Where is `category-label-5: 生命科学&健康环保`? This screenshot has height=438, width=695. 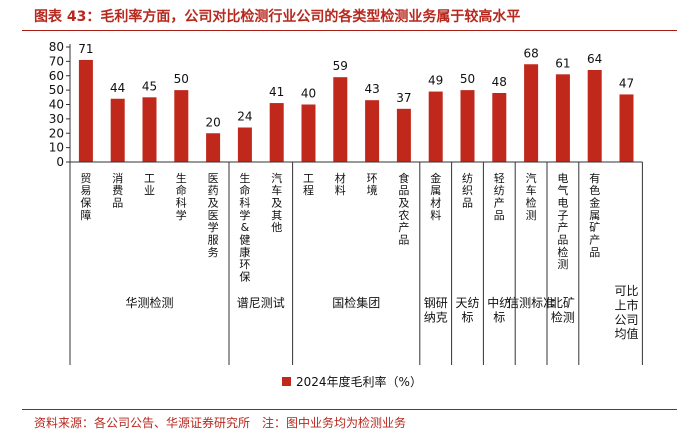 category-label-5: 生命科学&健康环保 is located at coordinates (244, 227).